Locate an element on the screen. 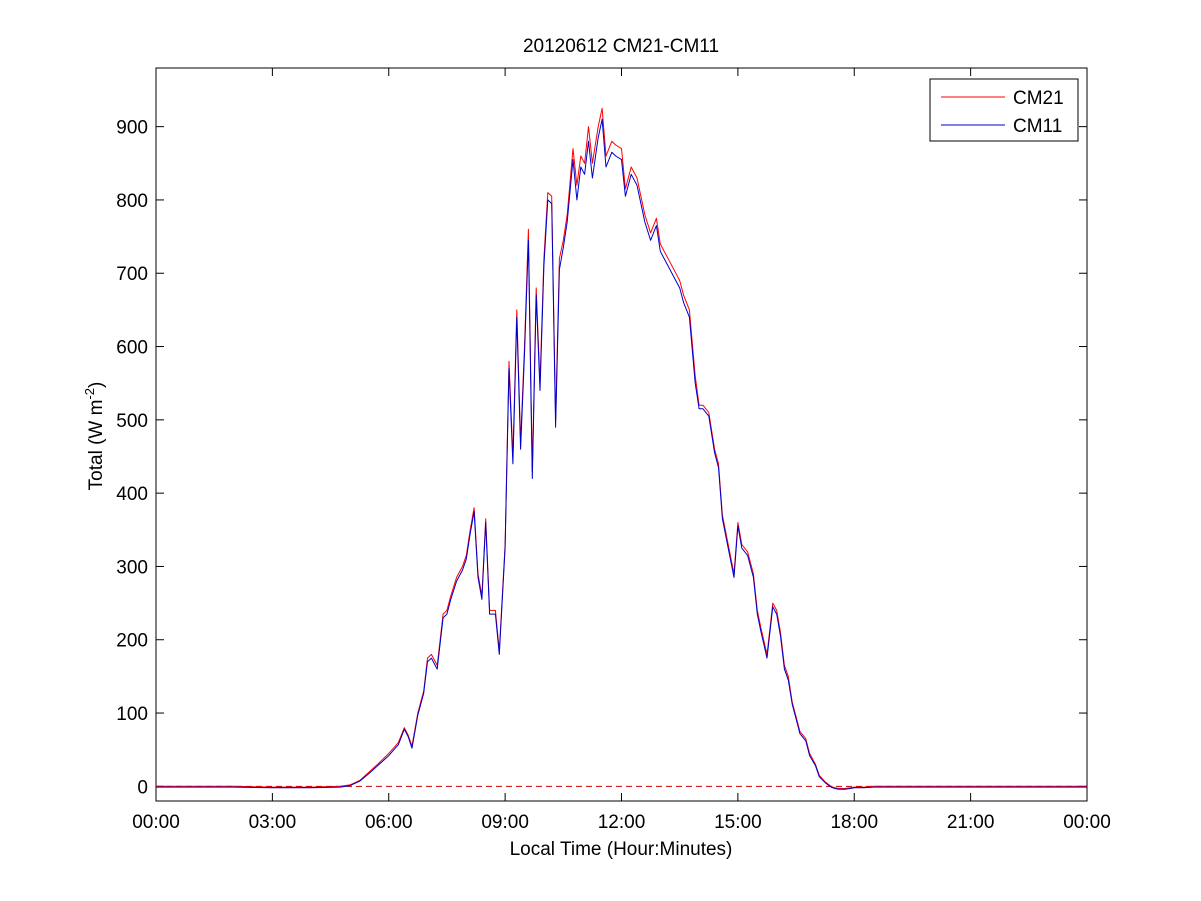 The width and height of the screenshot is (1201, 901). x-tick-label: 03:00 is located at coordinates (273, 822).